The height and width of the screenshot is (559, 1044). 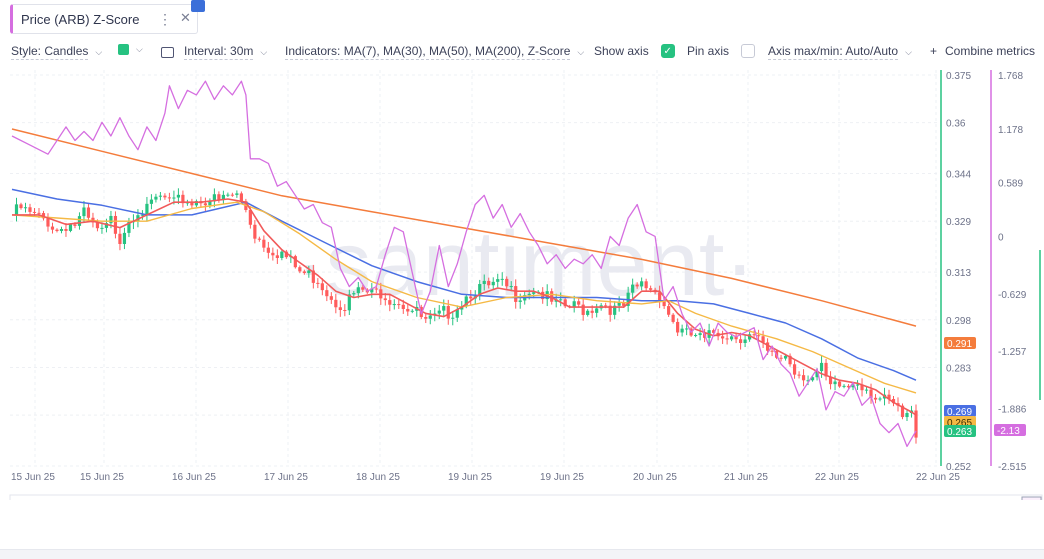 What do you see at coordinates (667, 51) in the screenshot?
I see `checkmark-icon: ✓` at bounding box center [667, 51].